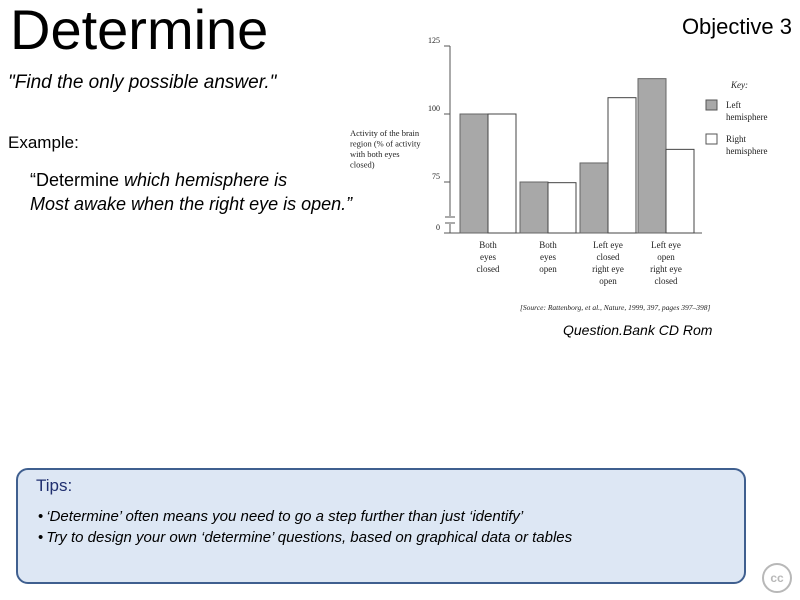 The image size is (800, 600). Describe the element at coordinates (142, 82) in the screenshot. I see `subtitle: "Find the only possible answer."` at that location.